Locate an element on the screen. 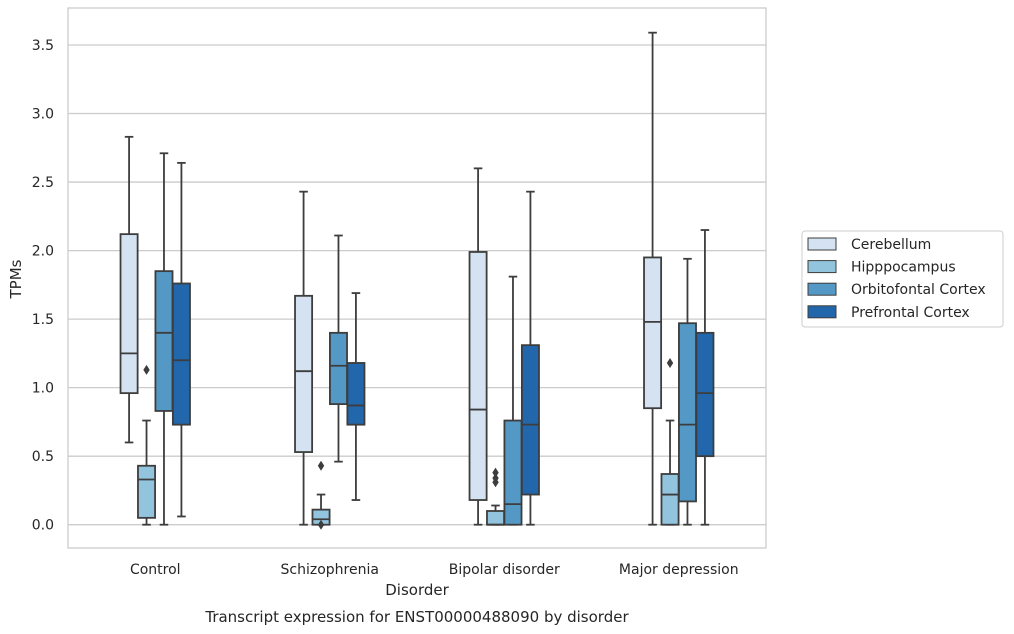 The width and height of the screenshot is (1014, 634). y-tick-label: 1.0 is located at coordinates (43, 389).